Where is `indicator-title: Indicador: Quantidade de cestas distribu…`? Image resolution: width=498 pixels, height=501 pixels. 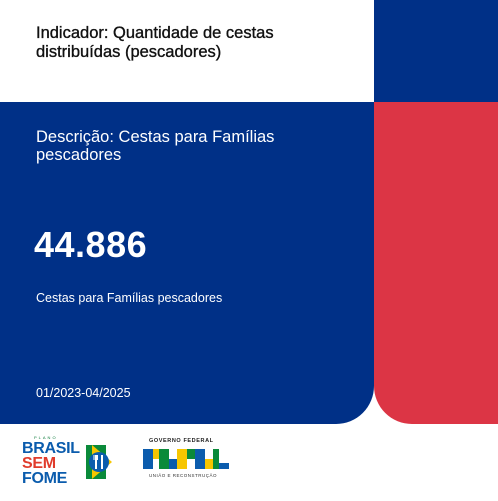
indicator-title: Indicador: Quantidade de cestas distribu… is located at coordinates (155, 42).